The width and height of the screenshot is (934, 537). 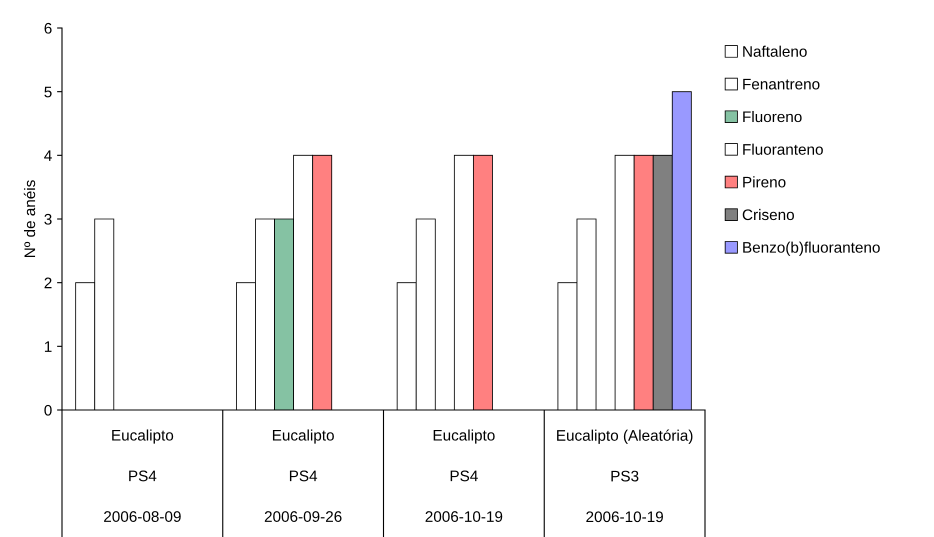 What do you see at coordinates (48, 28) in the screenshot?
I see `y-tick-label: 6` at bounding box center [48, 28].